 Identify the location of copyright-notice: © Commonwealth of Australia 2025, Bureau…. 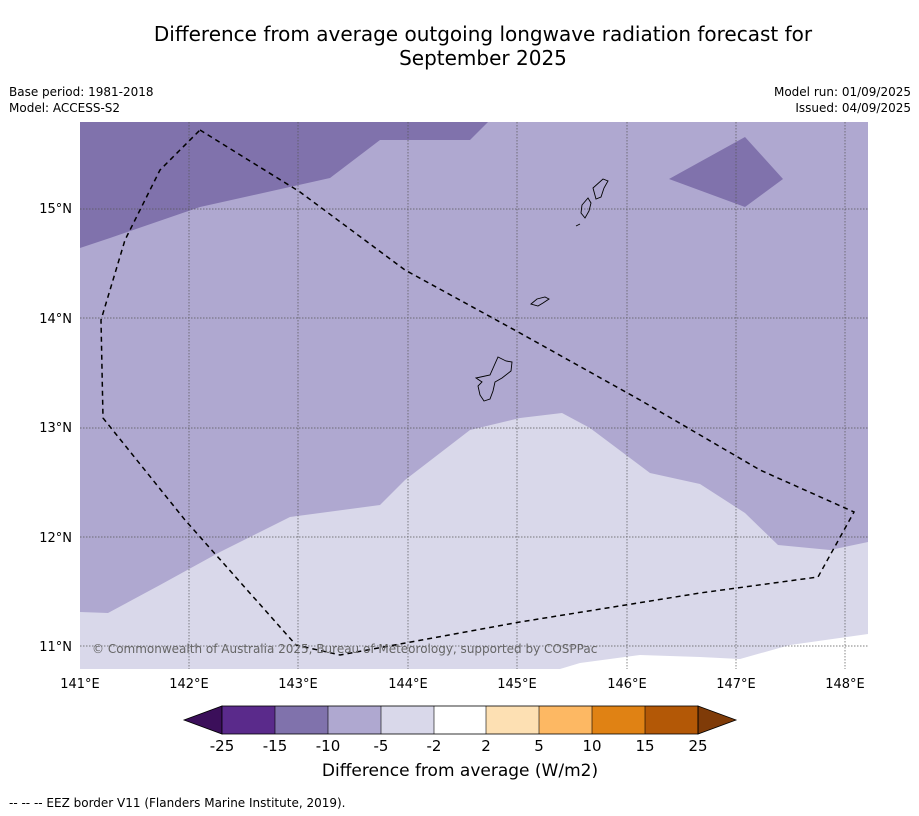
(344, 649).